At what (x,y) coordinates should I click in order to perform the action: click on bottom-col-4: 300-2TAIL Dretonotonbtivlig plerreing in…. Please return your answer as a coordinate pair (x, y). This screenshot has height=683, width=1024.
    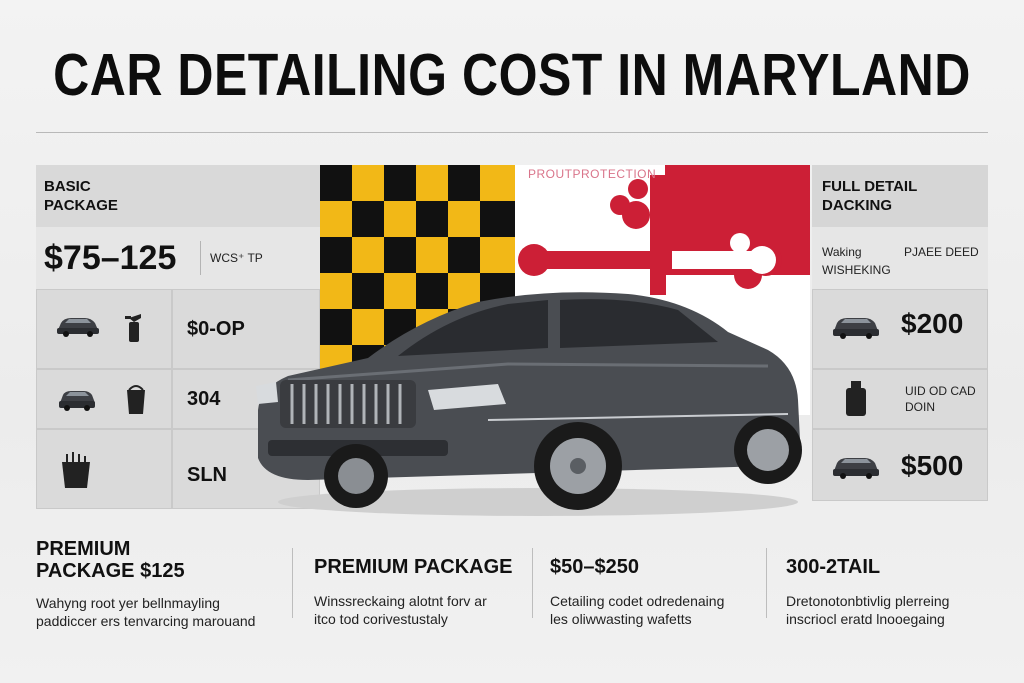
    Looking at the image, I should click on (867, 592).